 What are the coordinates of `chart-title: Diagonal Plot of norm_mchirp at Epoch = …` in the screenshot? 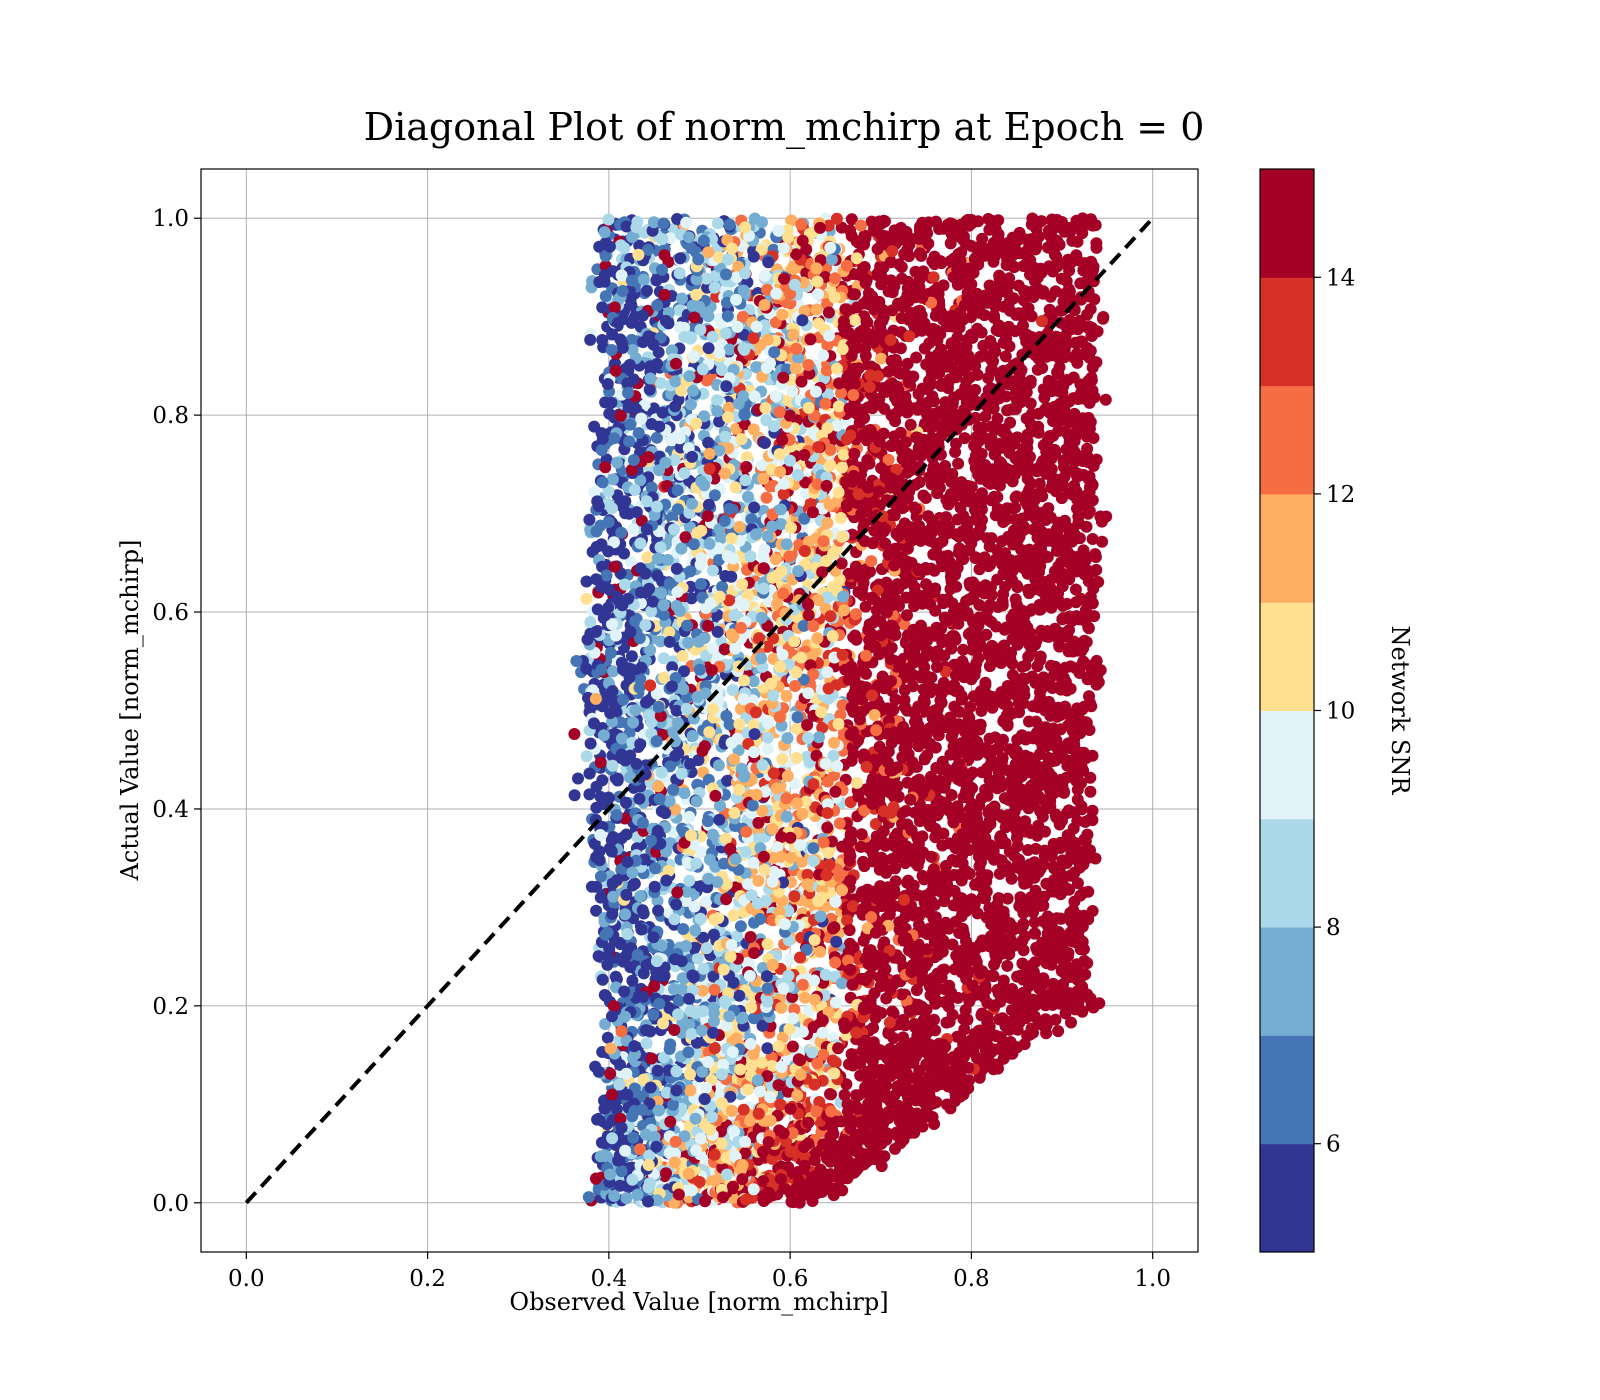 It's located at (784, 127).